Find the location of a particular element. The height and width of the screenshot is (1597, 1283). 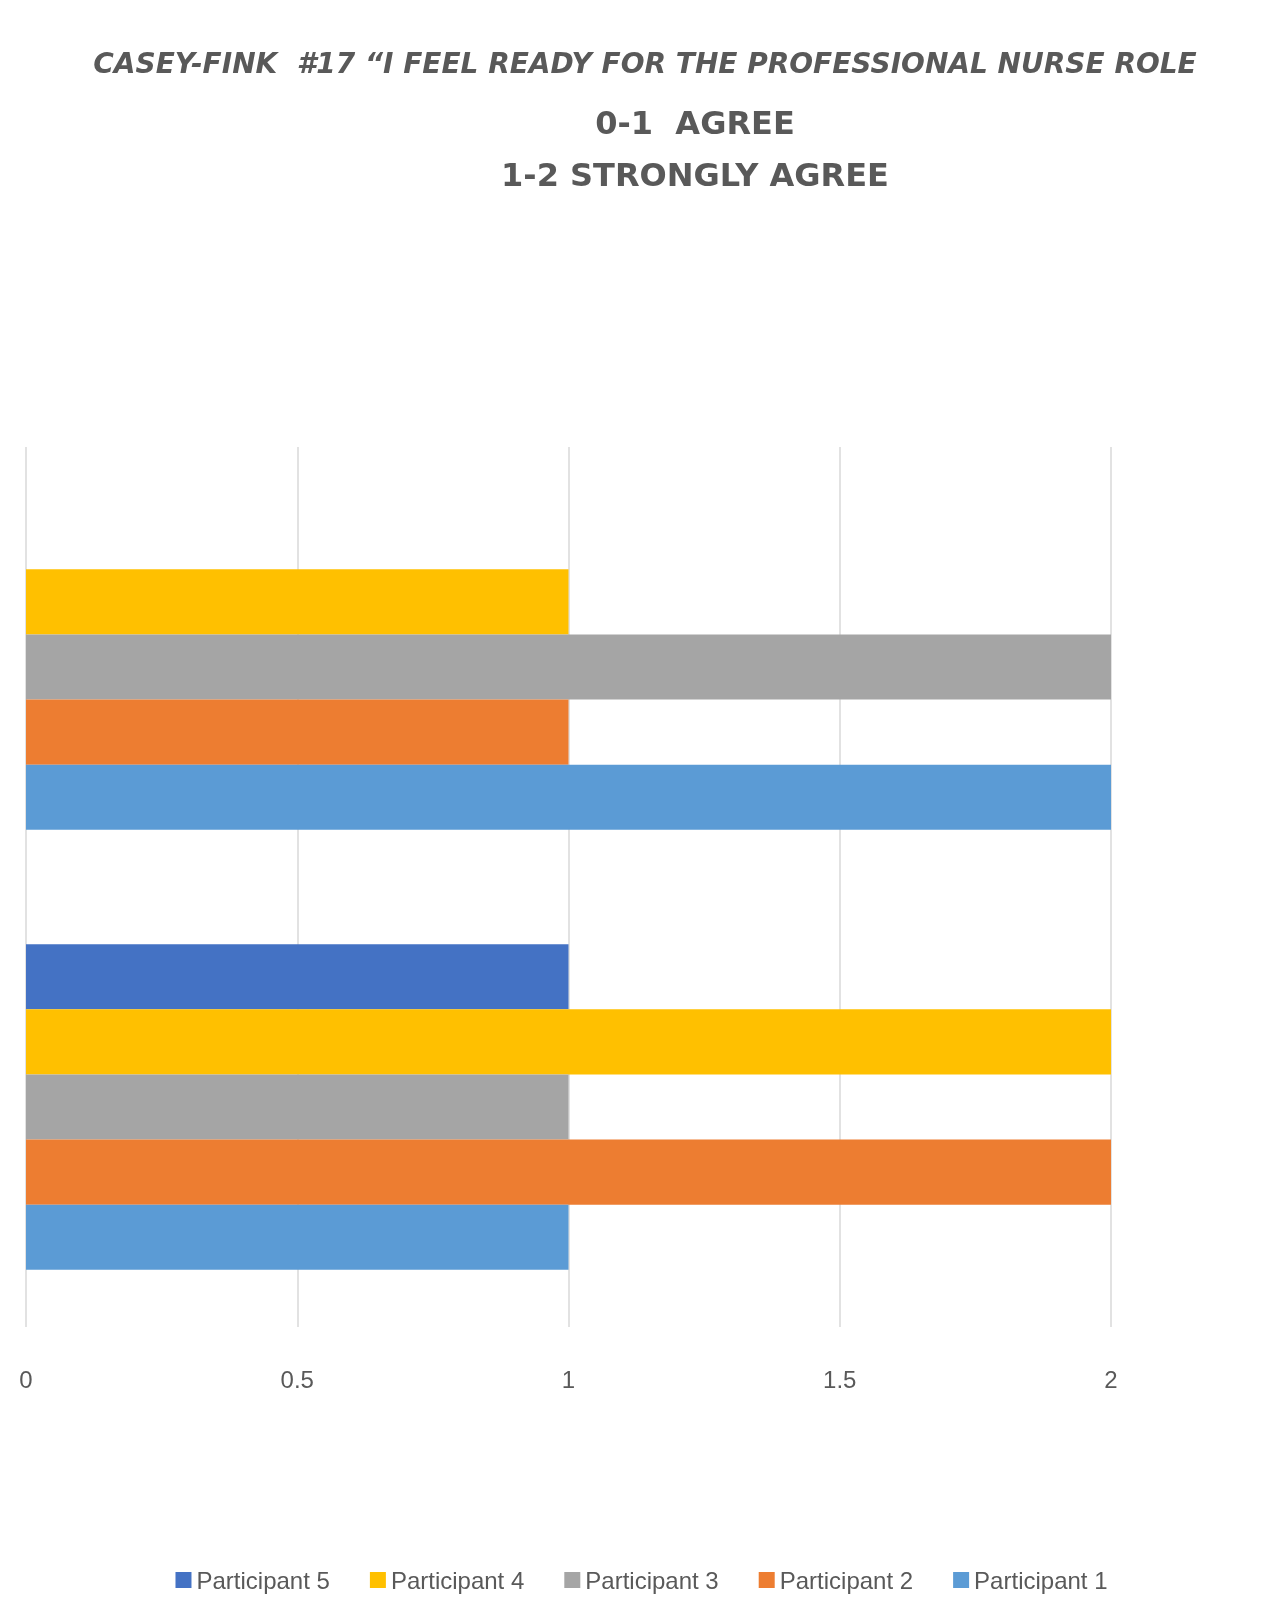

x-tick-label: 1.5 is located at coordinates (840, 1379).